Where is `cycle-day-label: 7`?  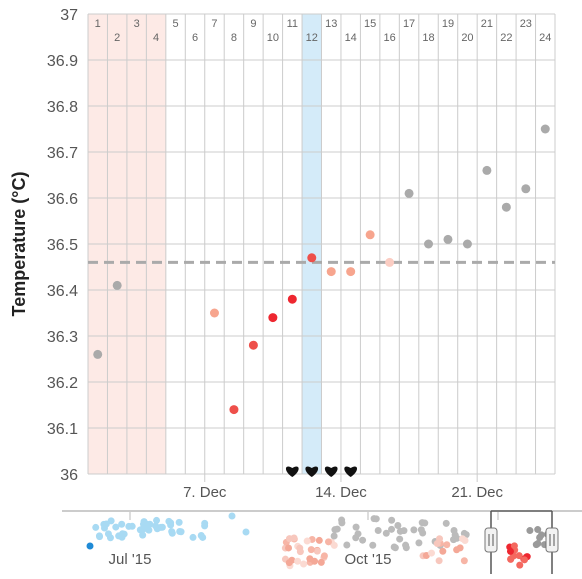
cycle-day-label: 7 is located at coordinates (214, 24).